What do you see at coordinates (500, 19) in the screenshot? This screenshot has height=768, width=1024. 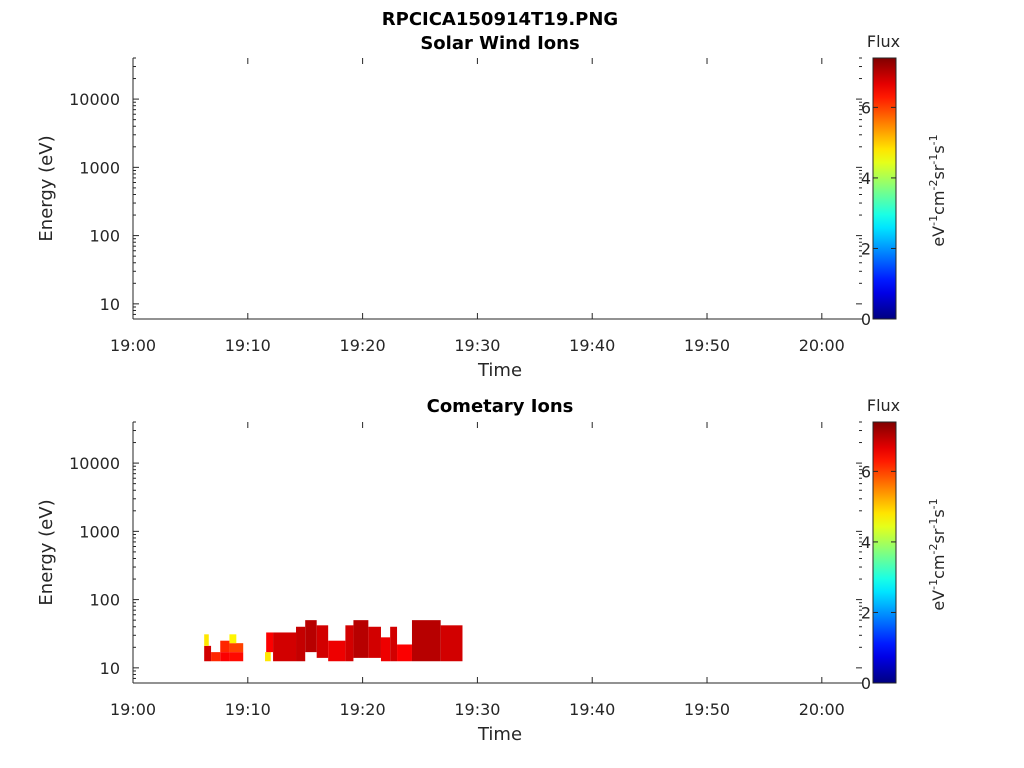 I see `figure-title: RPCICA150914T19.PNG` at bounding box center [500, 19].